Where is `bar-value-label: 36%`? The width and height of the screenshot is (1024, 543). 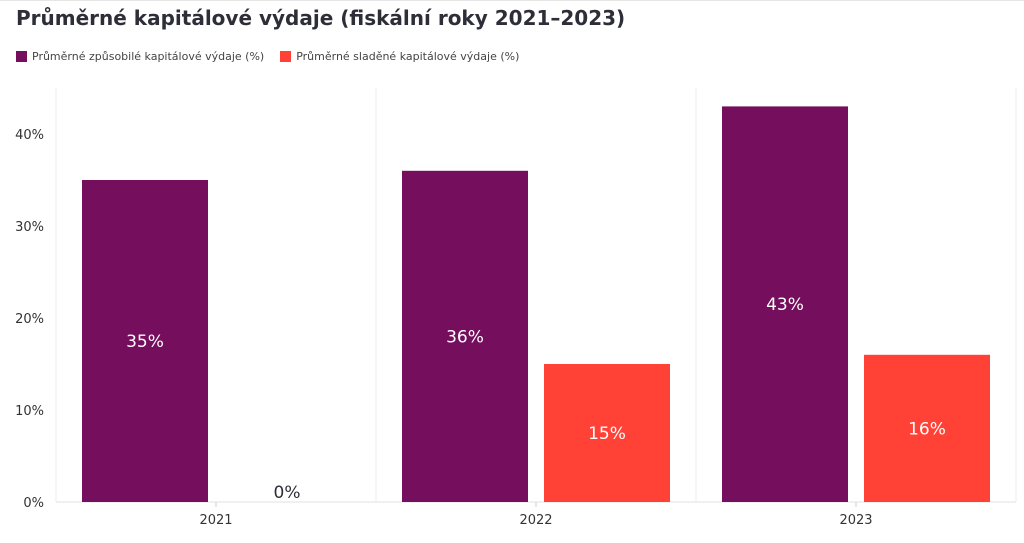
bar-value-label: 36% is located at coordinates (465, 337).